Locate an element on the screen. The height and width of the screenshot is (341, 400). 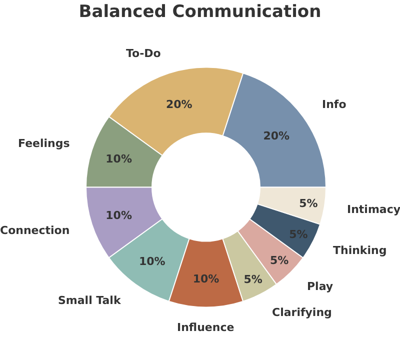
slice-label: Small Talk is located at coordinates (90, 300).